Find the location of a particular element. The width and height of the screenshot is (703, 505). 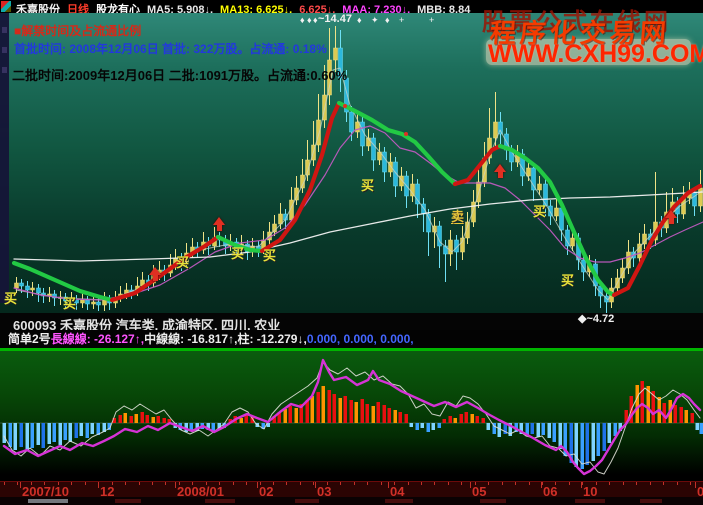

axis-date-label: 05 is located at coordinates (479, 491).